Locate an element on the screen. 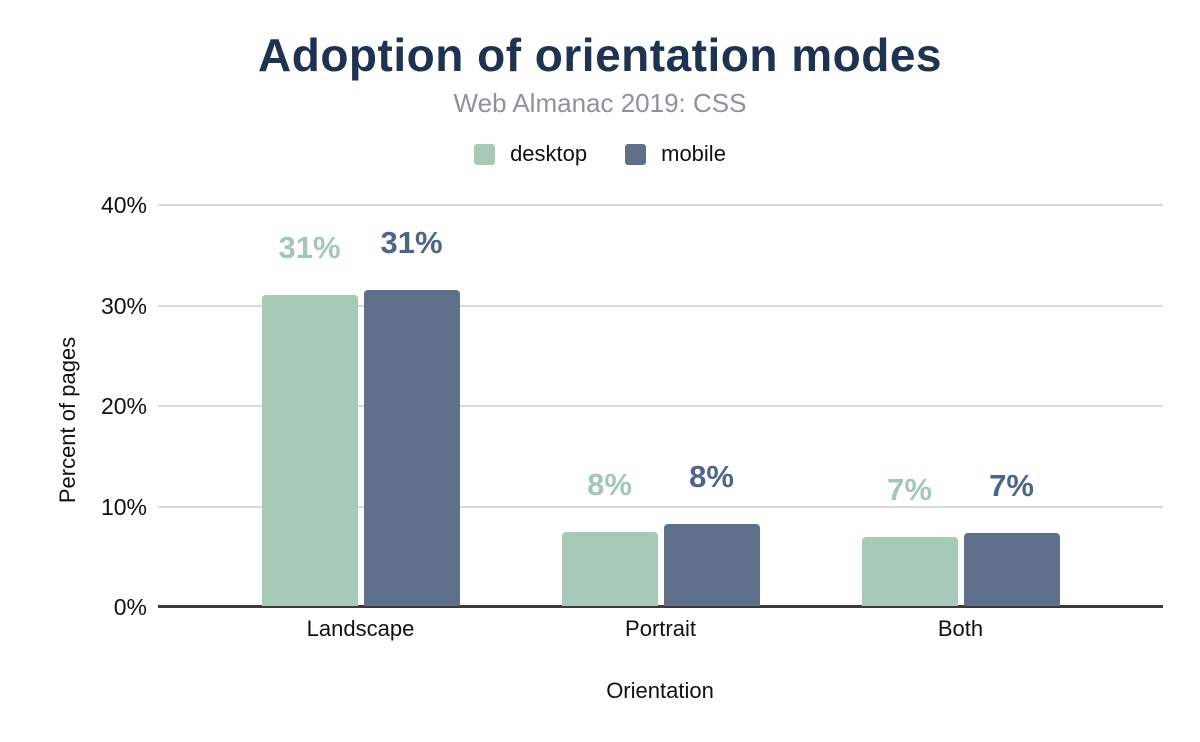  gridline-40% is located at coordinates (660, 205).